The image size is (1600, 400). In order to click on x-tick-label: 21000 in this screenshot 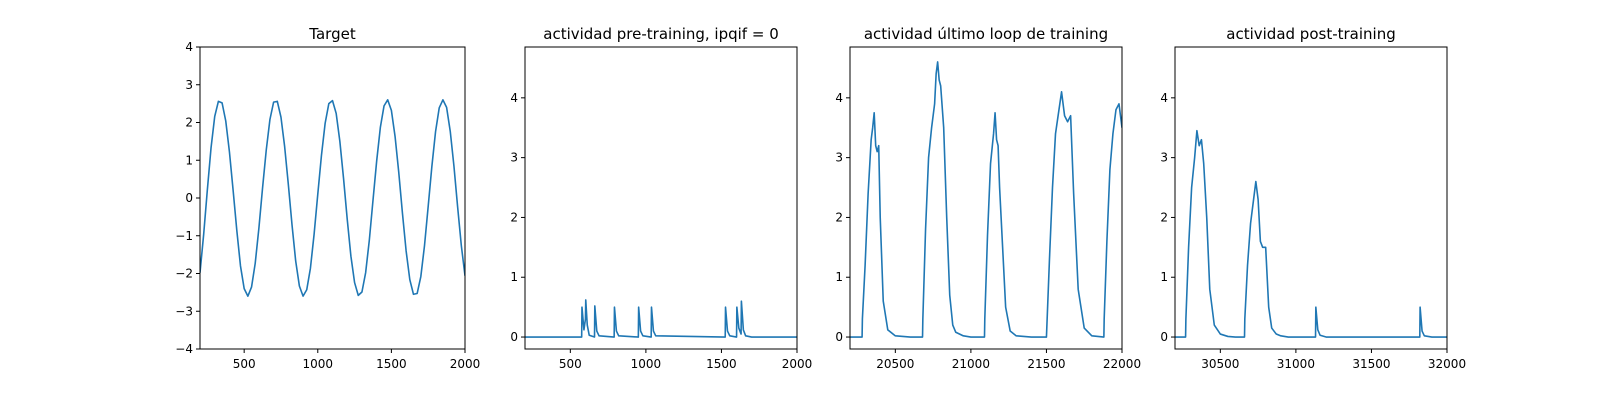, I will do `click(971, 364)`.